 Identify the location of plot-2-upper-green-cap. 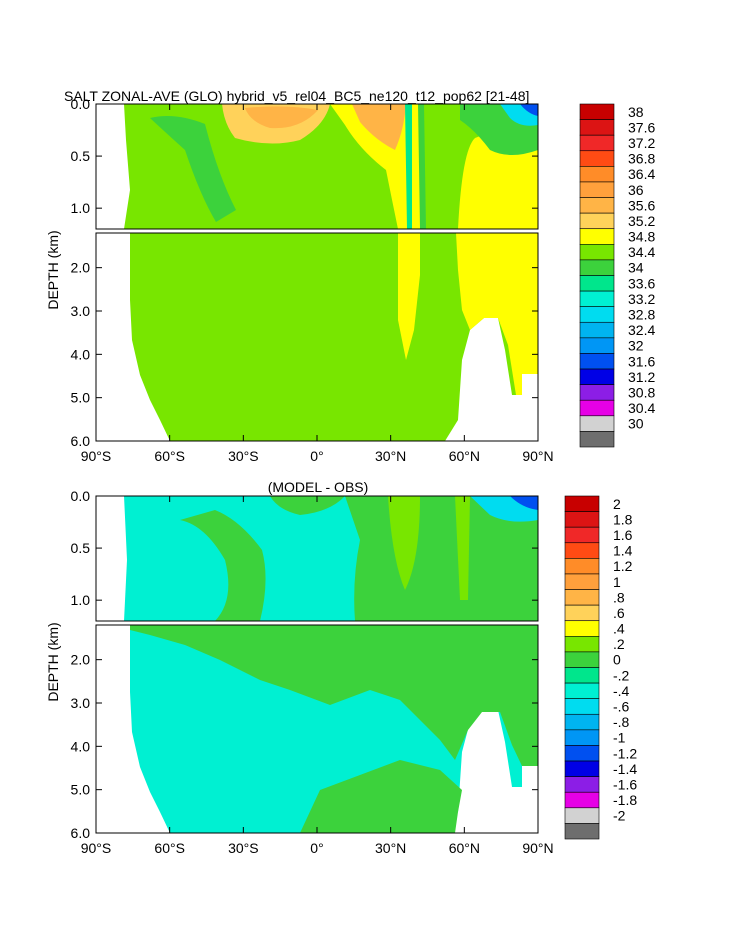
(307, 505).